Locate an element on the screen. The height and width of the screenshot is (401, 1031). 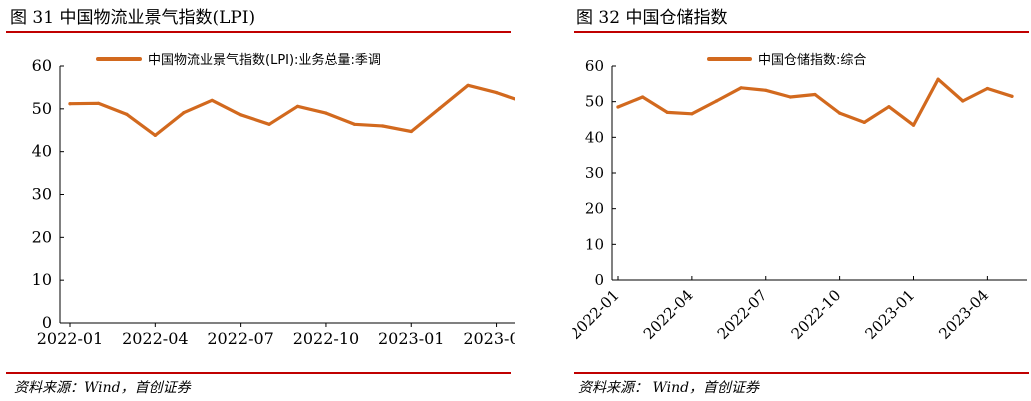
source-note: 资料来源：Wind，首创证券 is located at coordinates (102, 388).